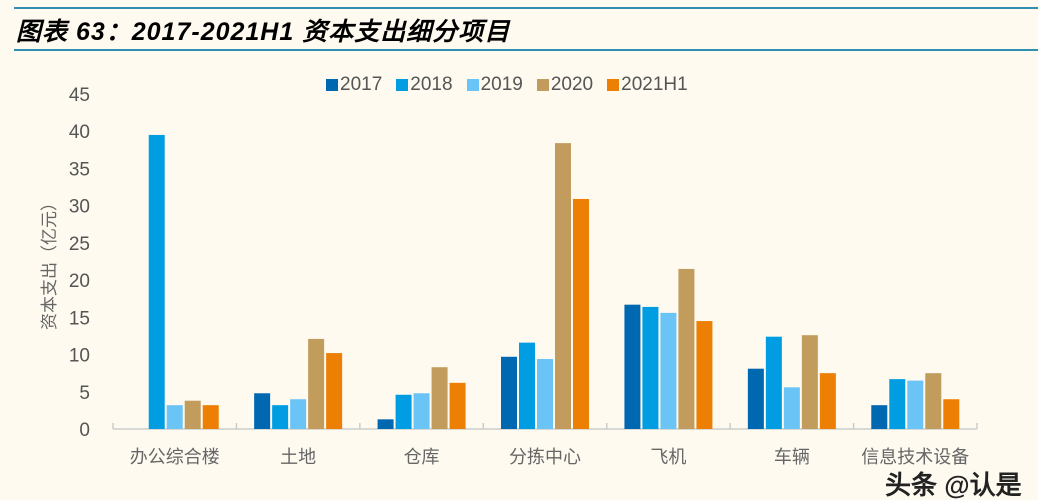  What do you see at coordinates (385, 424) in the screenshot?
I see `bar-2017-仓库` at bounding box center [385, 424].